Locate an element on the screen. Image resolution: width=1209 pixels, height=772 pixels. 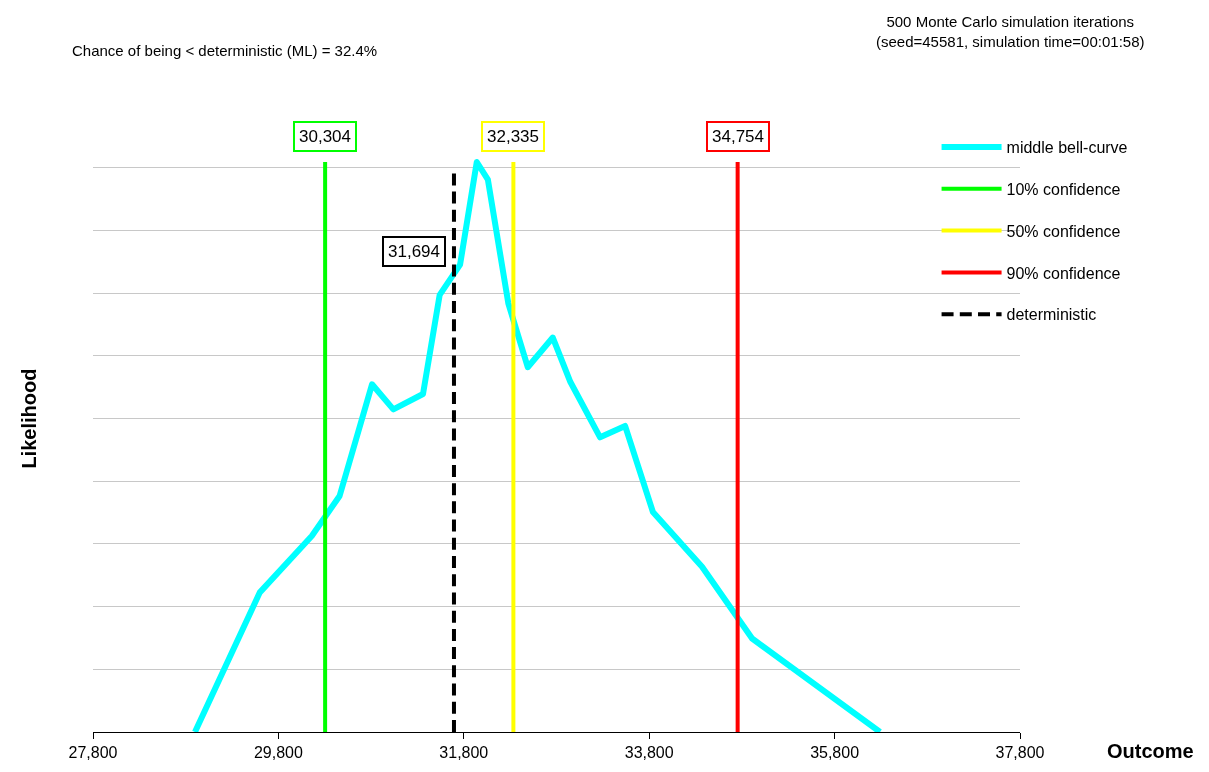
annotation: 31,694 is located at coordinates (414, 251).